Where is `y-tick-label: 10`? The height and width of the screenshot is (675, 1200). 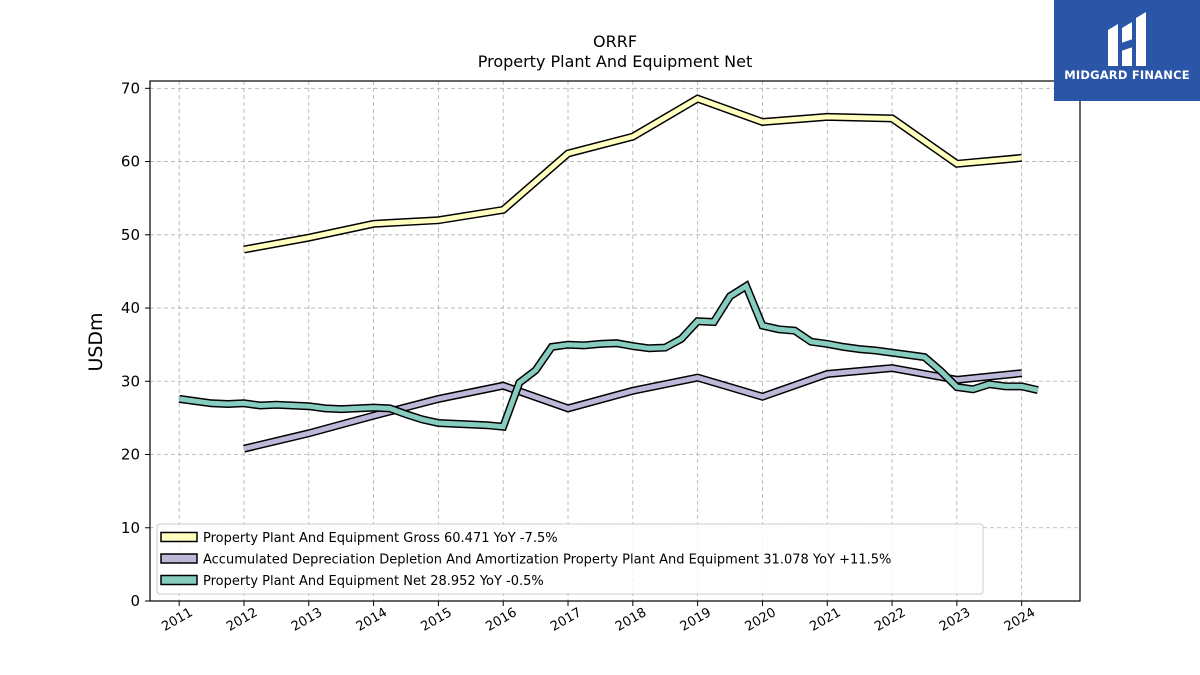
y-tick-label: 10 is located at coordinates (130, 528).